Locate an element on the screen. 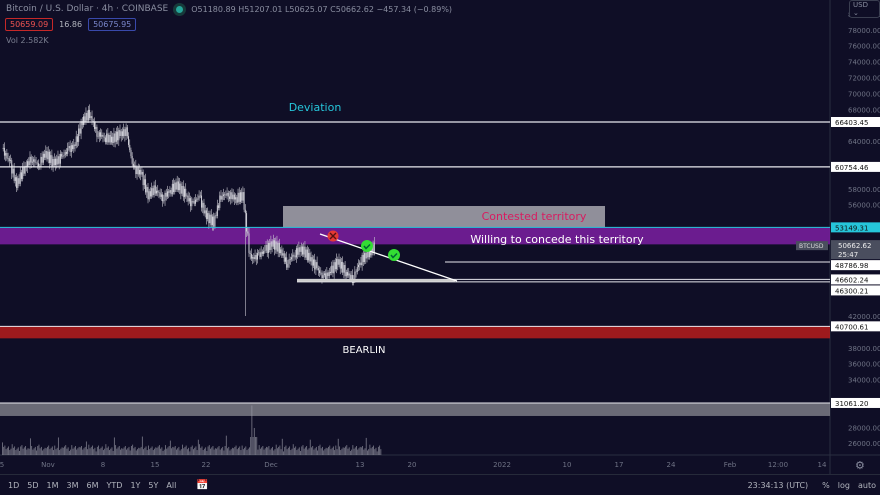  utc-clock: 23:34:13 (UTC) is located at coordinates (778, 485).